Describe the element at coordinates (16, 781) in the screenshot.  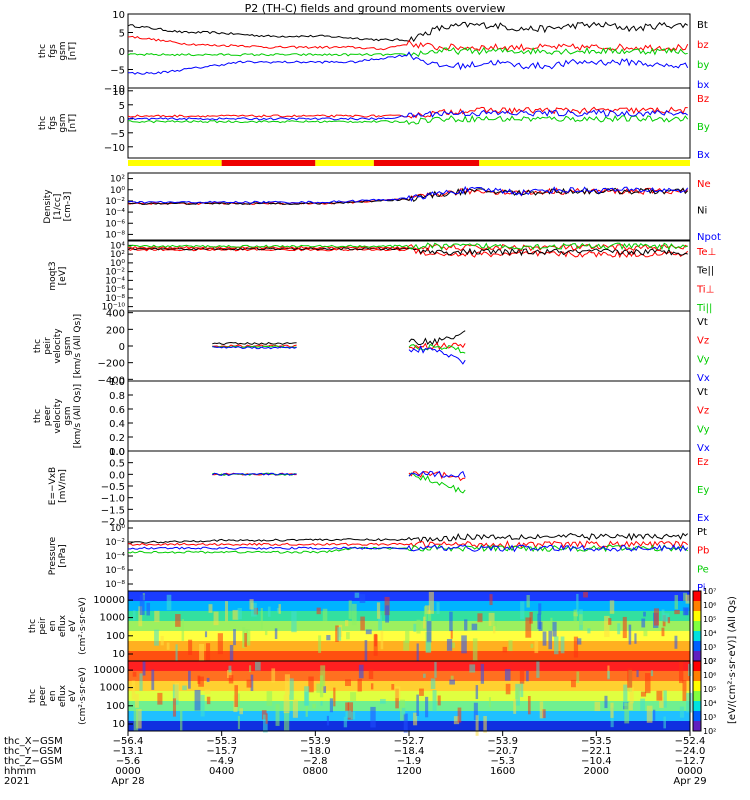
I see `year-label: 2021` at that location.